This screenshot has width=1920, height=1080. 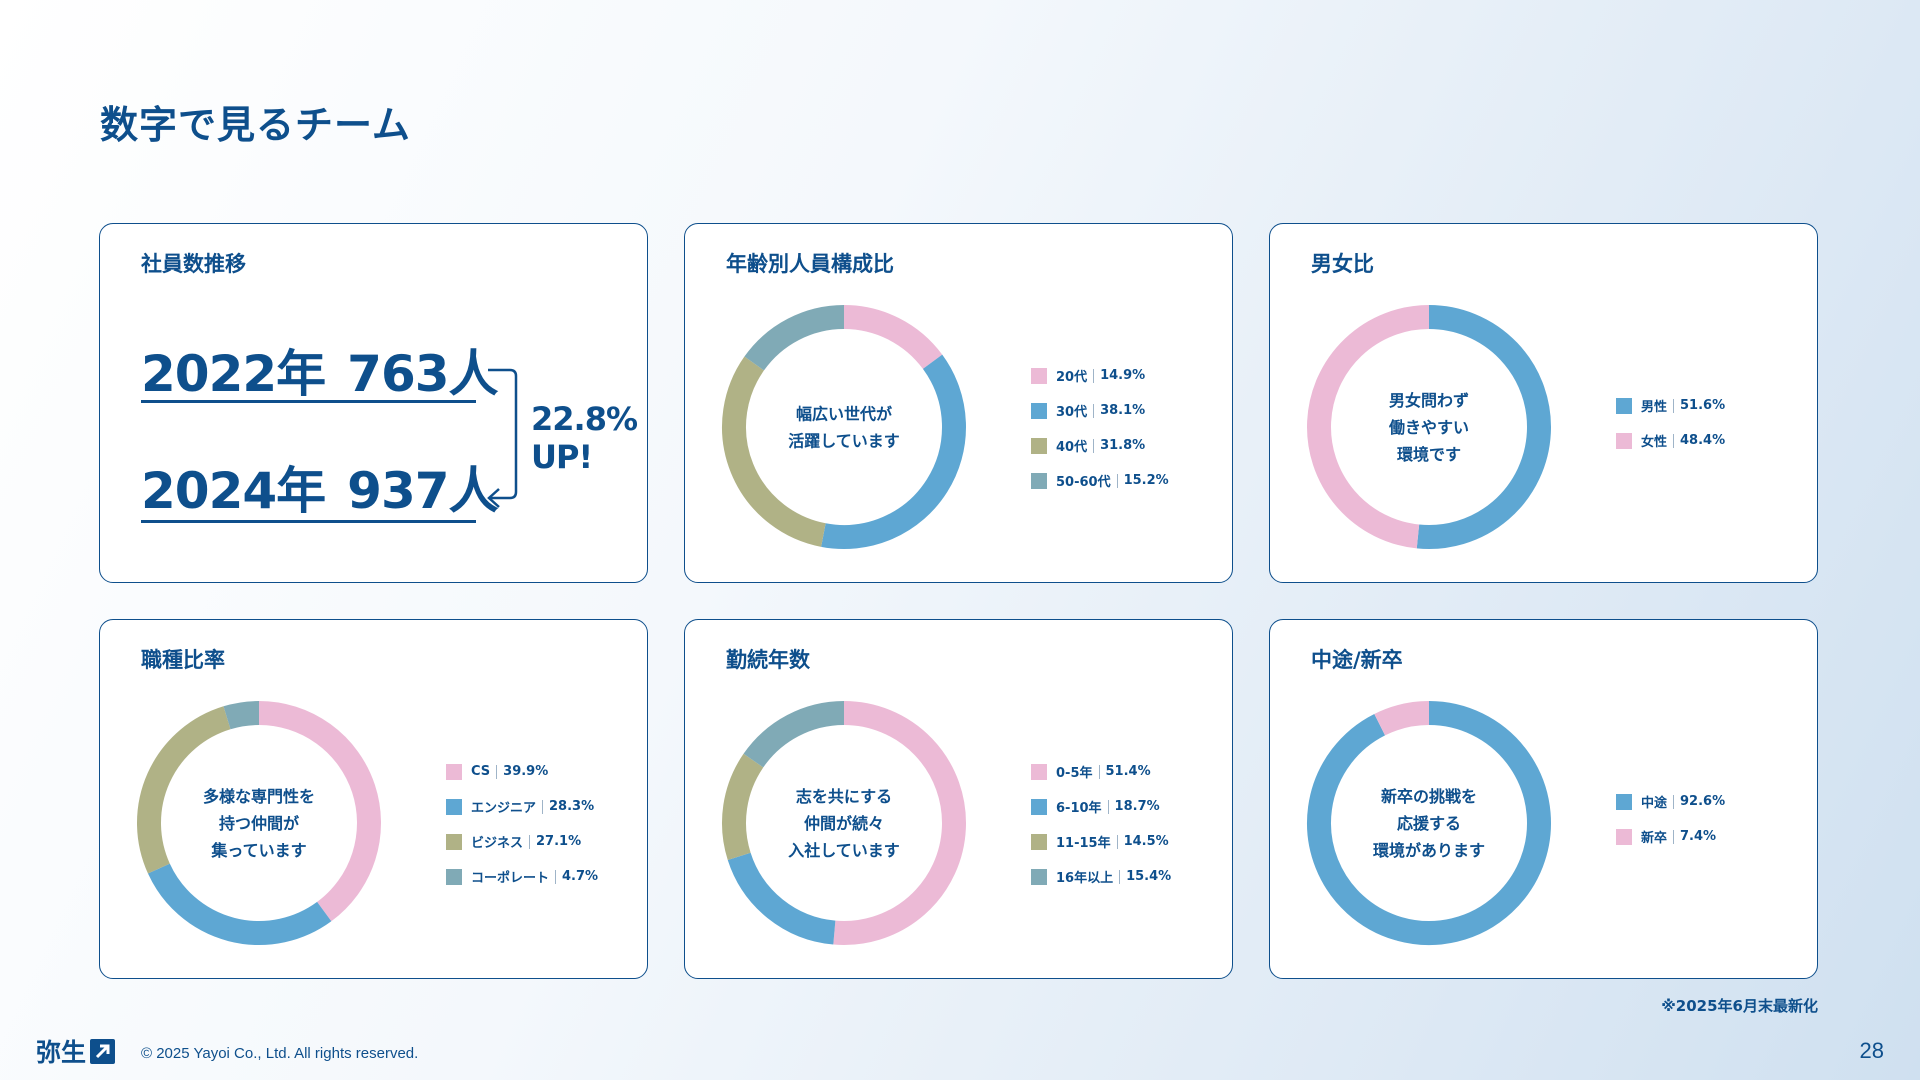 I want to click on legend-label: ビジネス, so click(x=497, y=843).